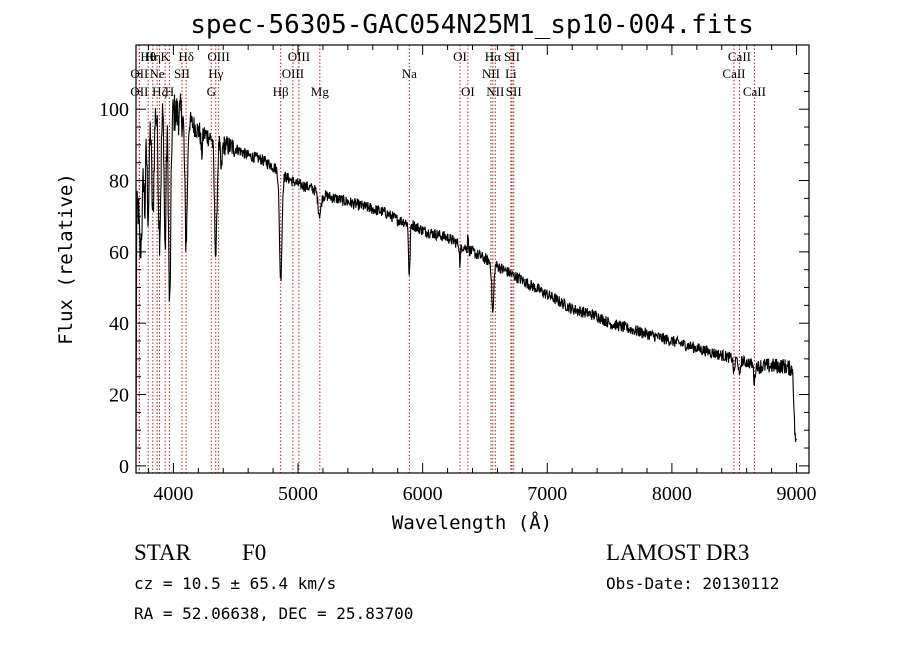 The width and height of the screenshot is (900, 649). Describe the element at coordinates (215, 73) in the screenshot. I see `line-label: Hγ` at that location.